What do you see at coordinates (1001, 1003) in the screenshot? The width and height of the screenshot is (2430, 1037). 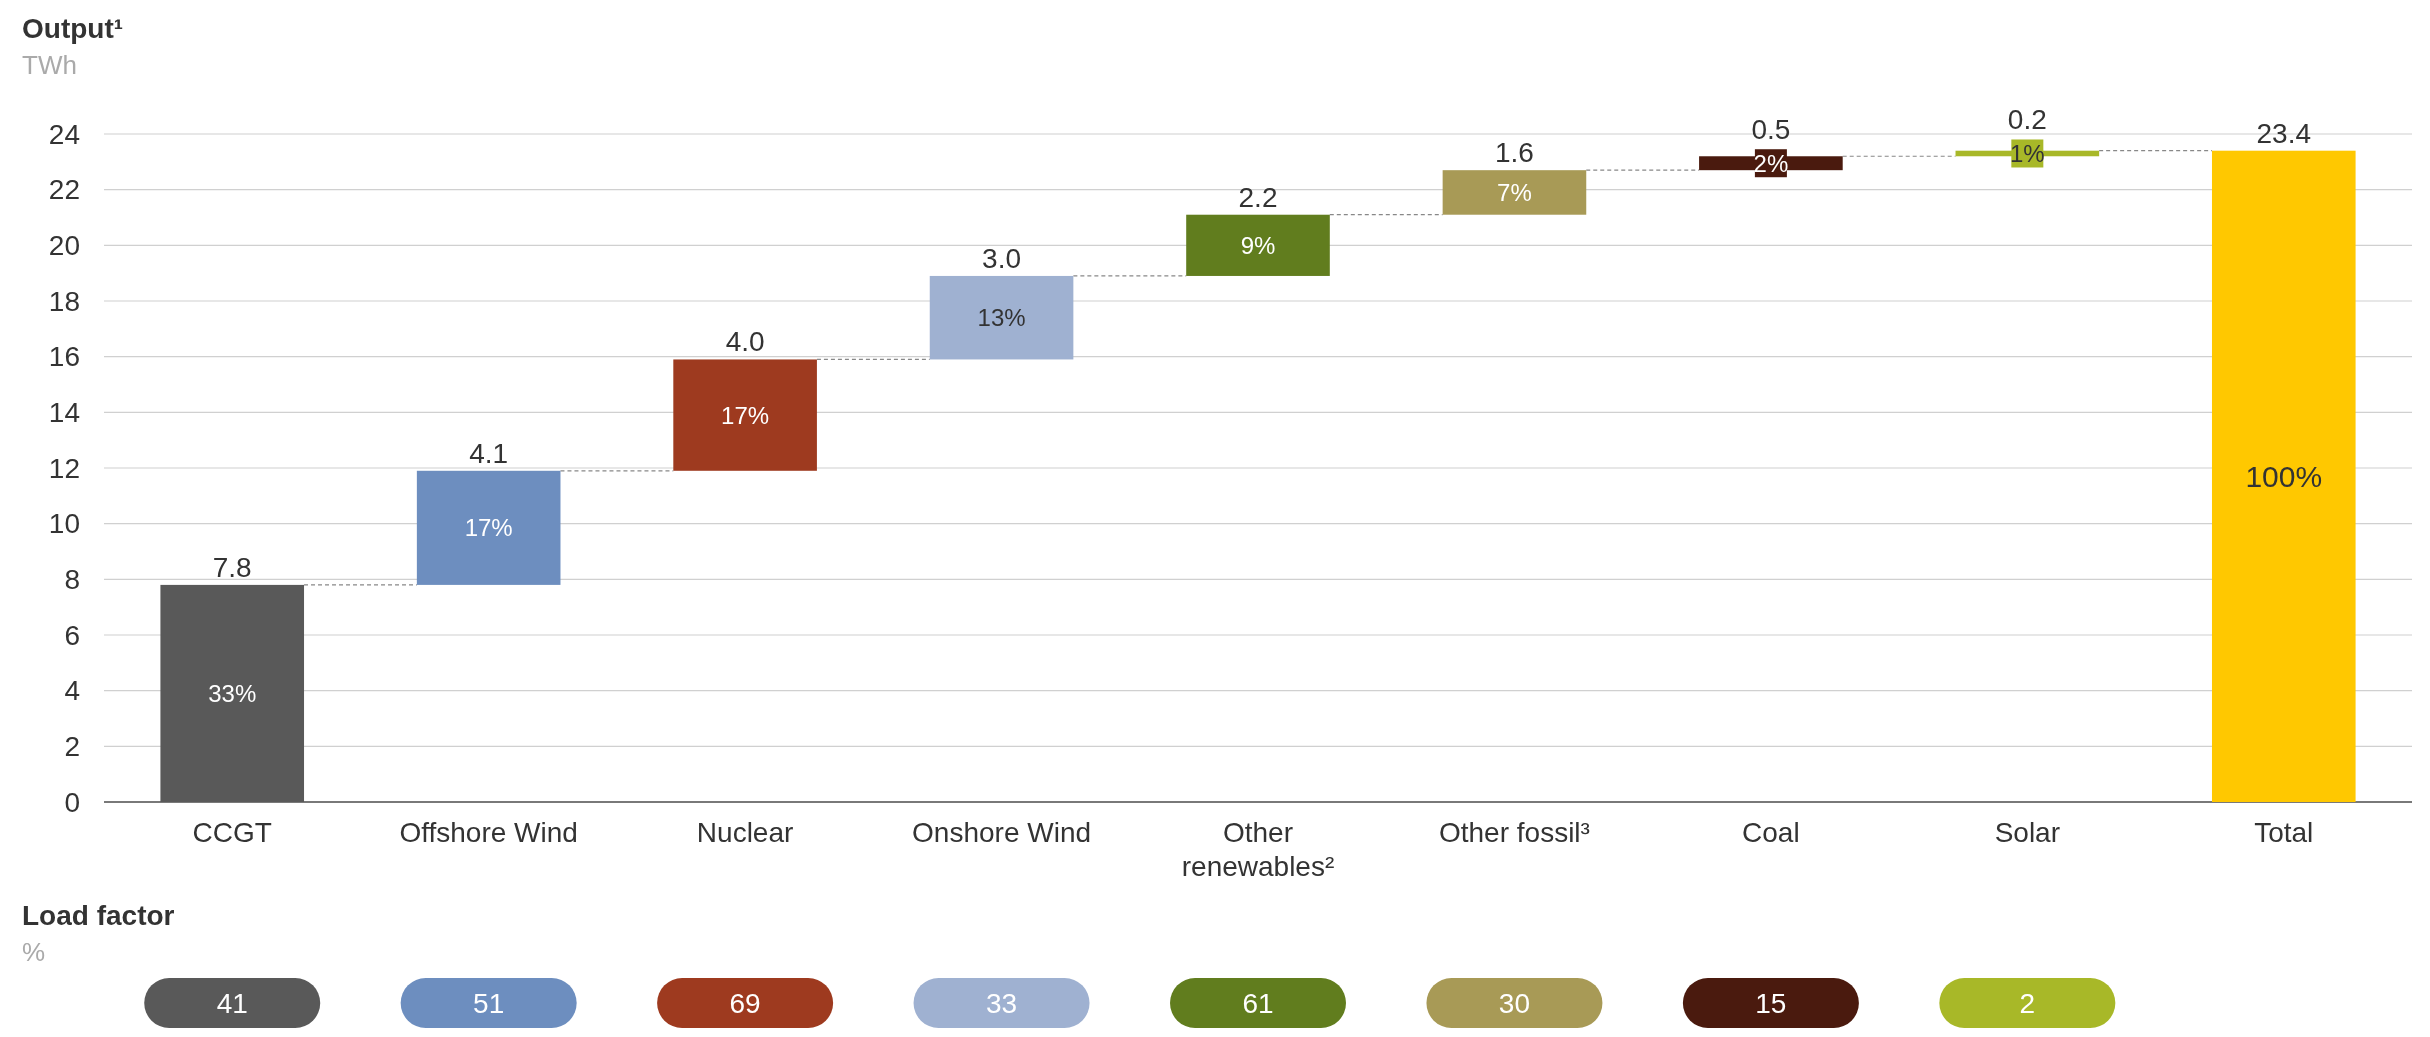 I see `data-label: 33` at bounding box center [1001, 1003].